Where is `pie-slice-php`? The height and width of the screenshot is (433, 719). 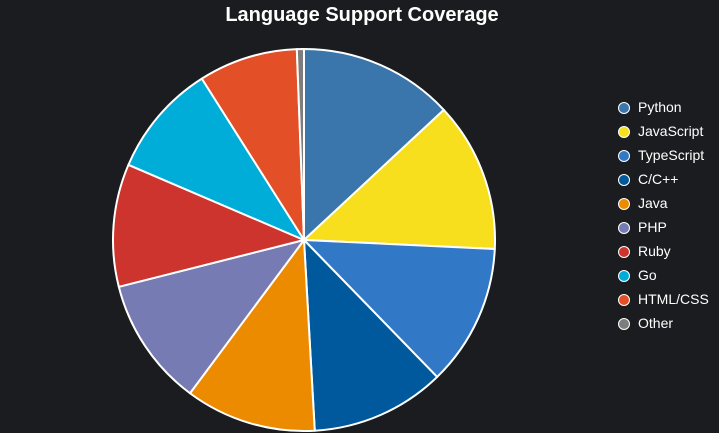 pie-slice-php is located at coordinates (211, 317).